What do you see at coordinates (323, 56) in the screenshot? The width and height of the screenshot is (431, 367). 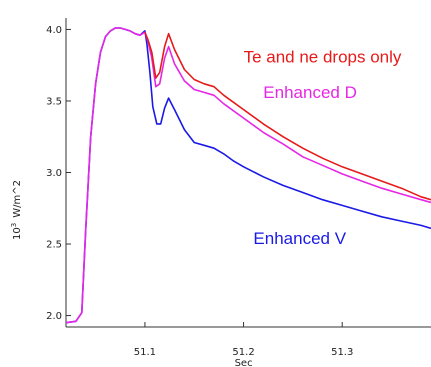 I see `series-annotation: Te and ne drops only` at bounding box center [323, 56].